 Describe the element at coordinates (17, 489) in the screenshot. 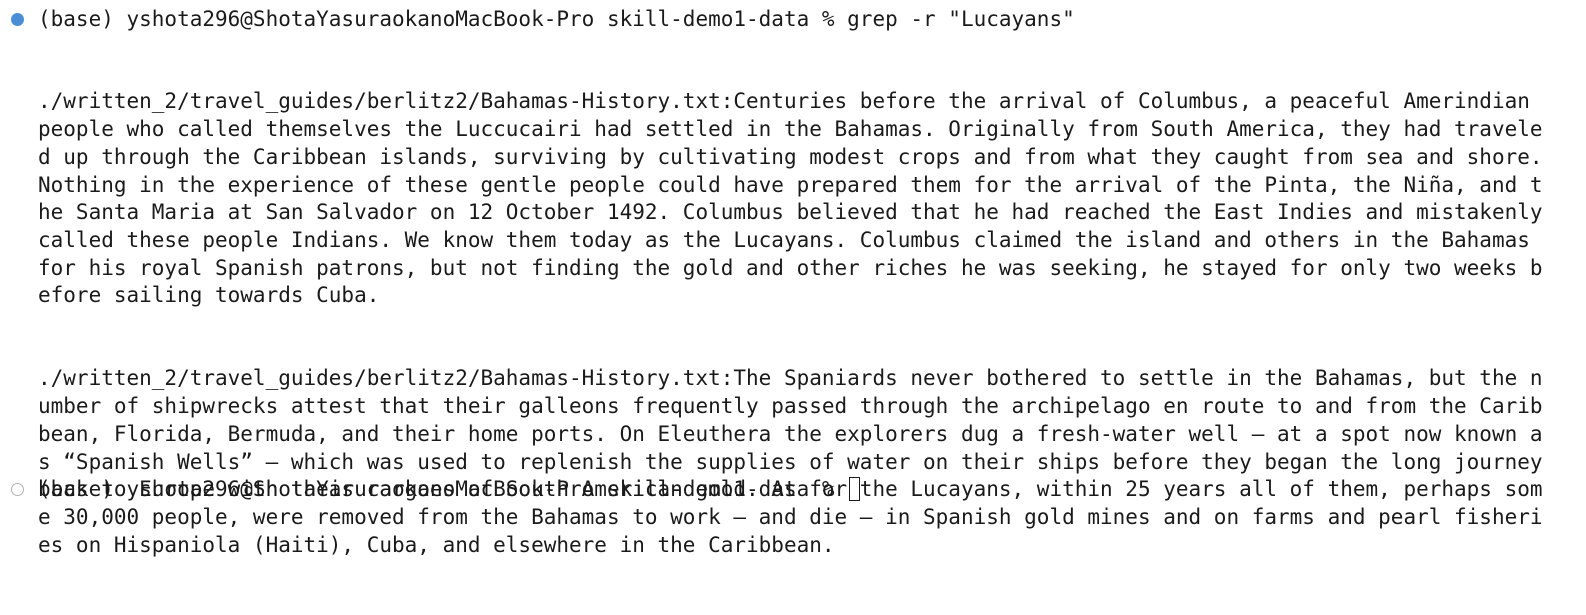

I see `command-pending-marker-icon` at that location.